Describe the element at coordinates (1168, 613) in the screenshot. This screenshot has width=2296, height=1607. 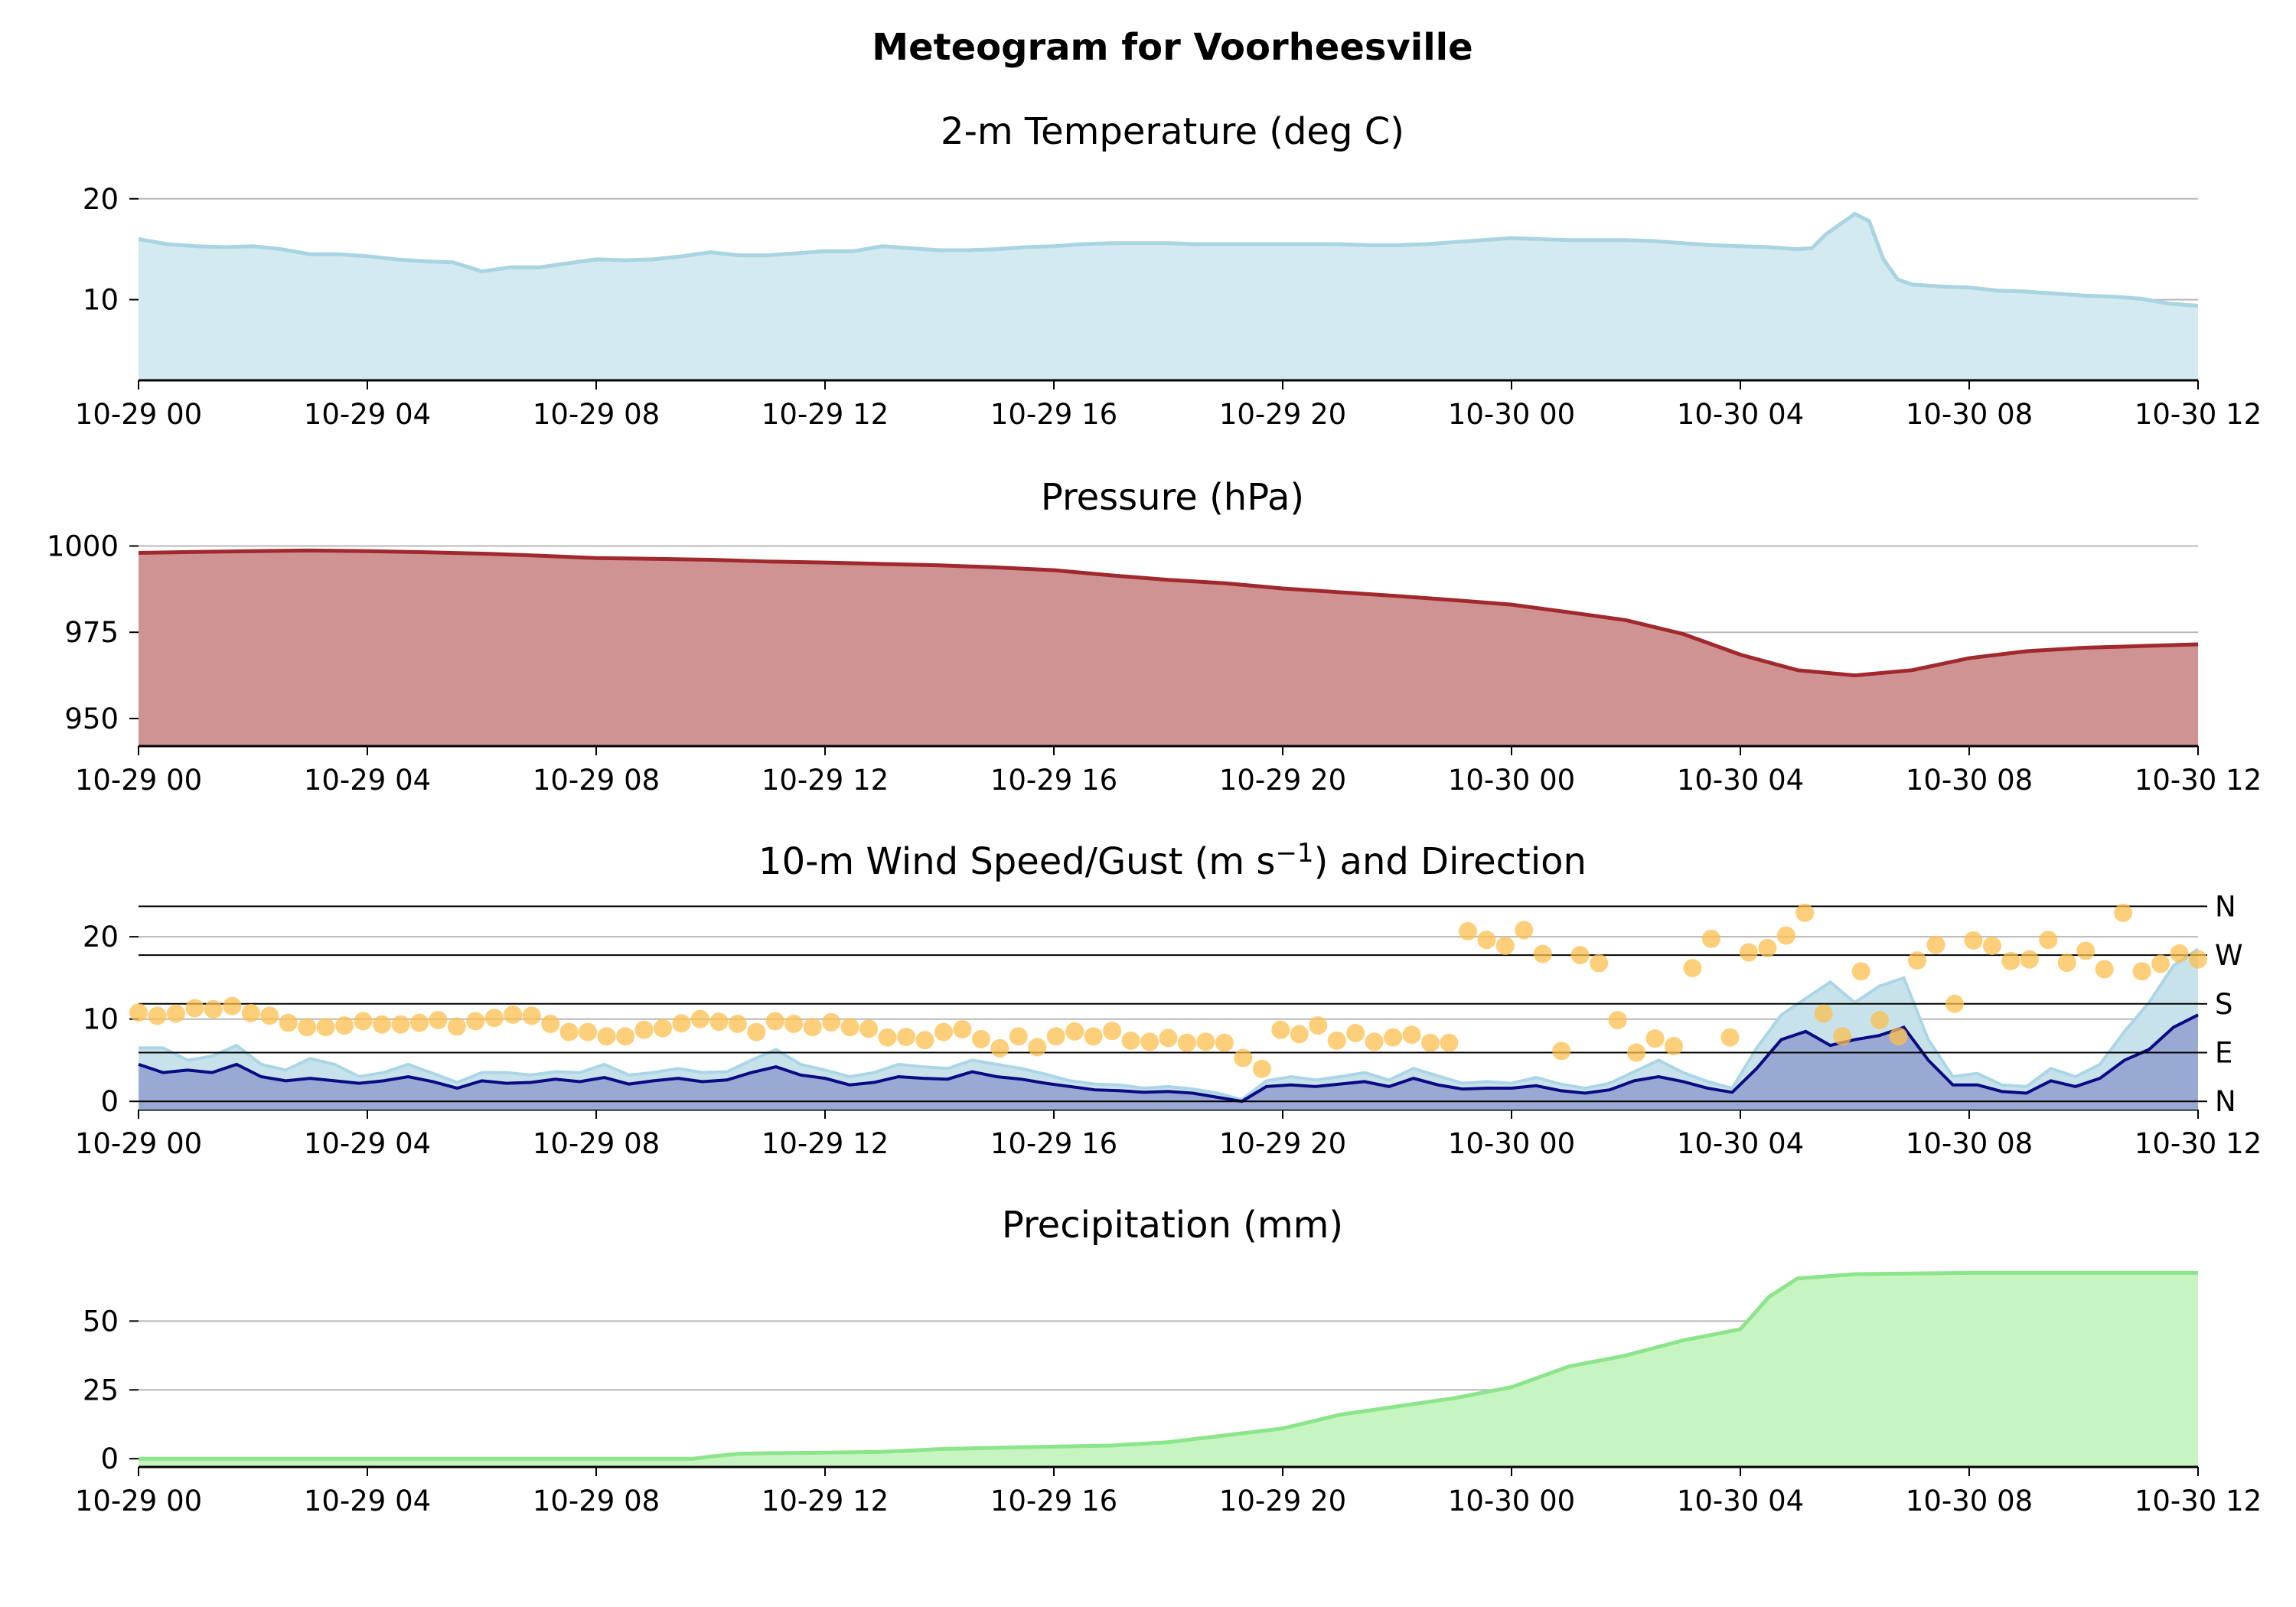
I see `pressure-line` at that location.